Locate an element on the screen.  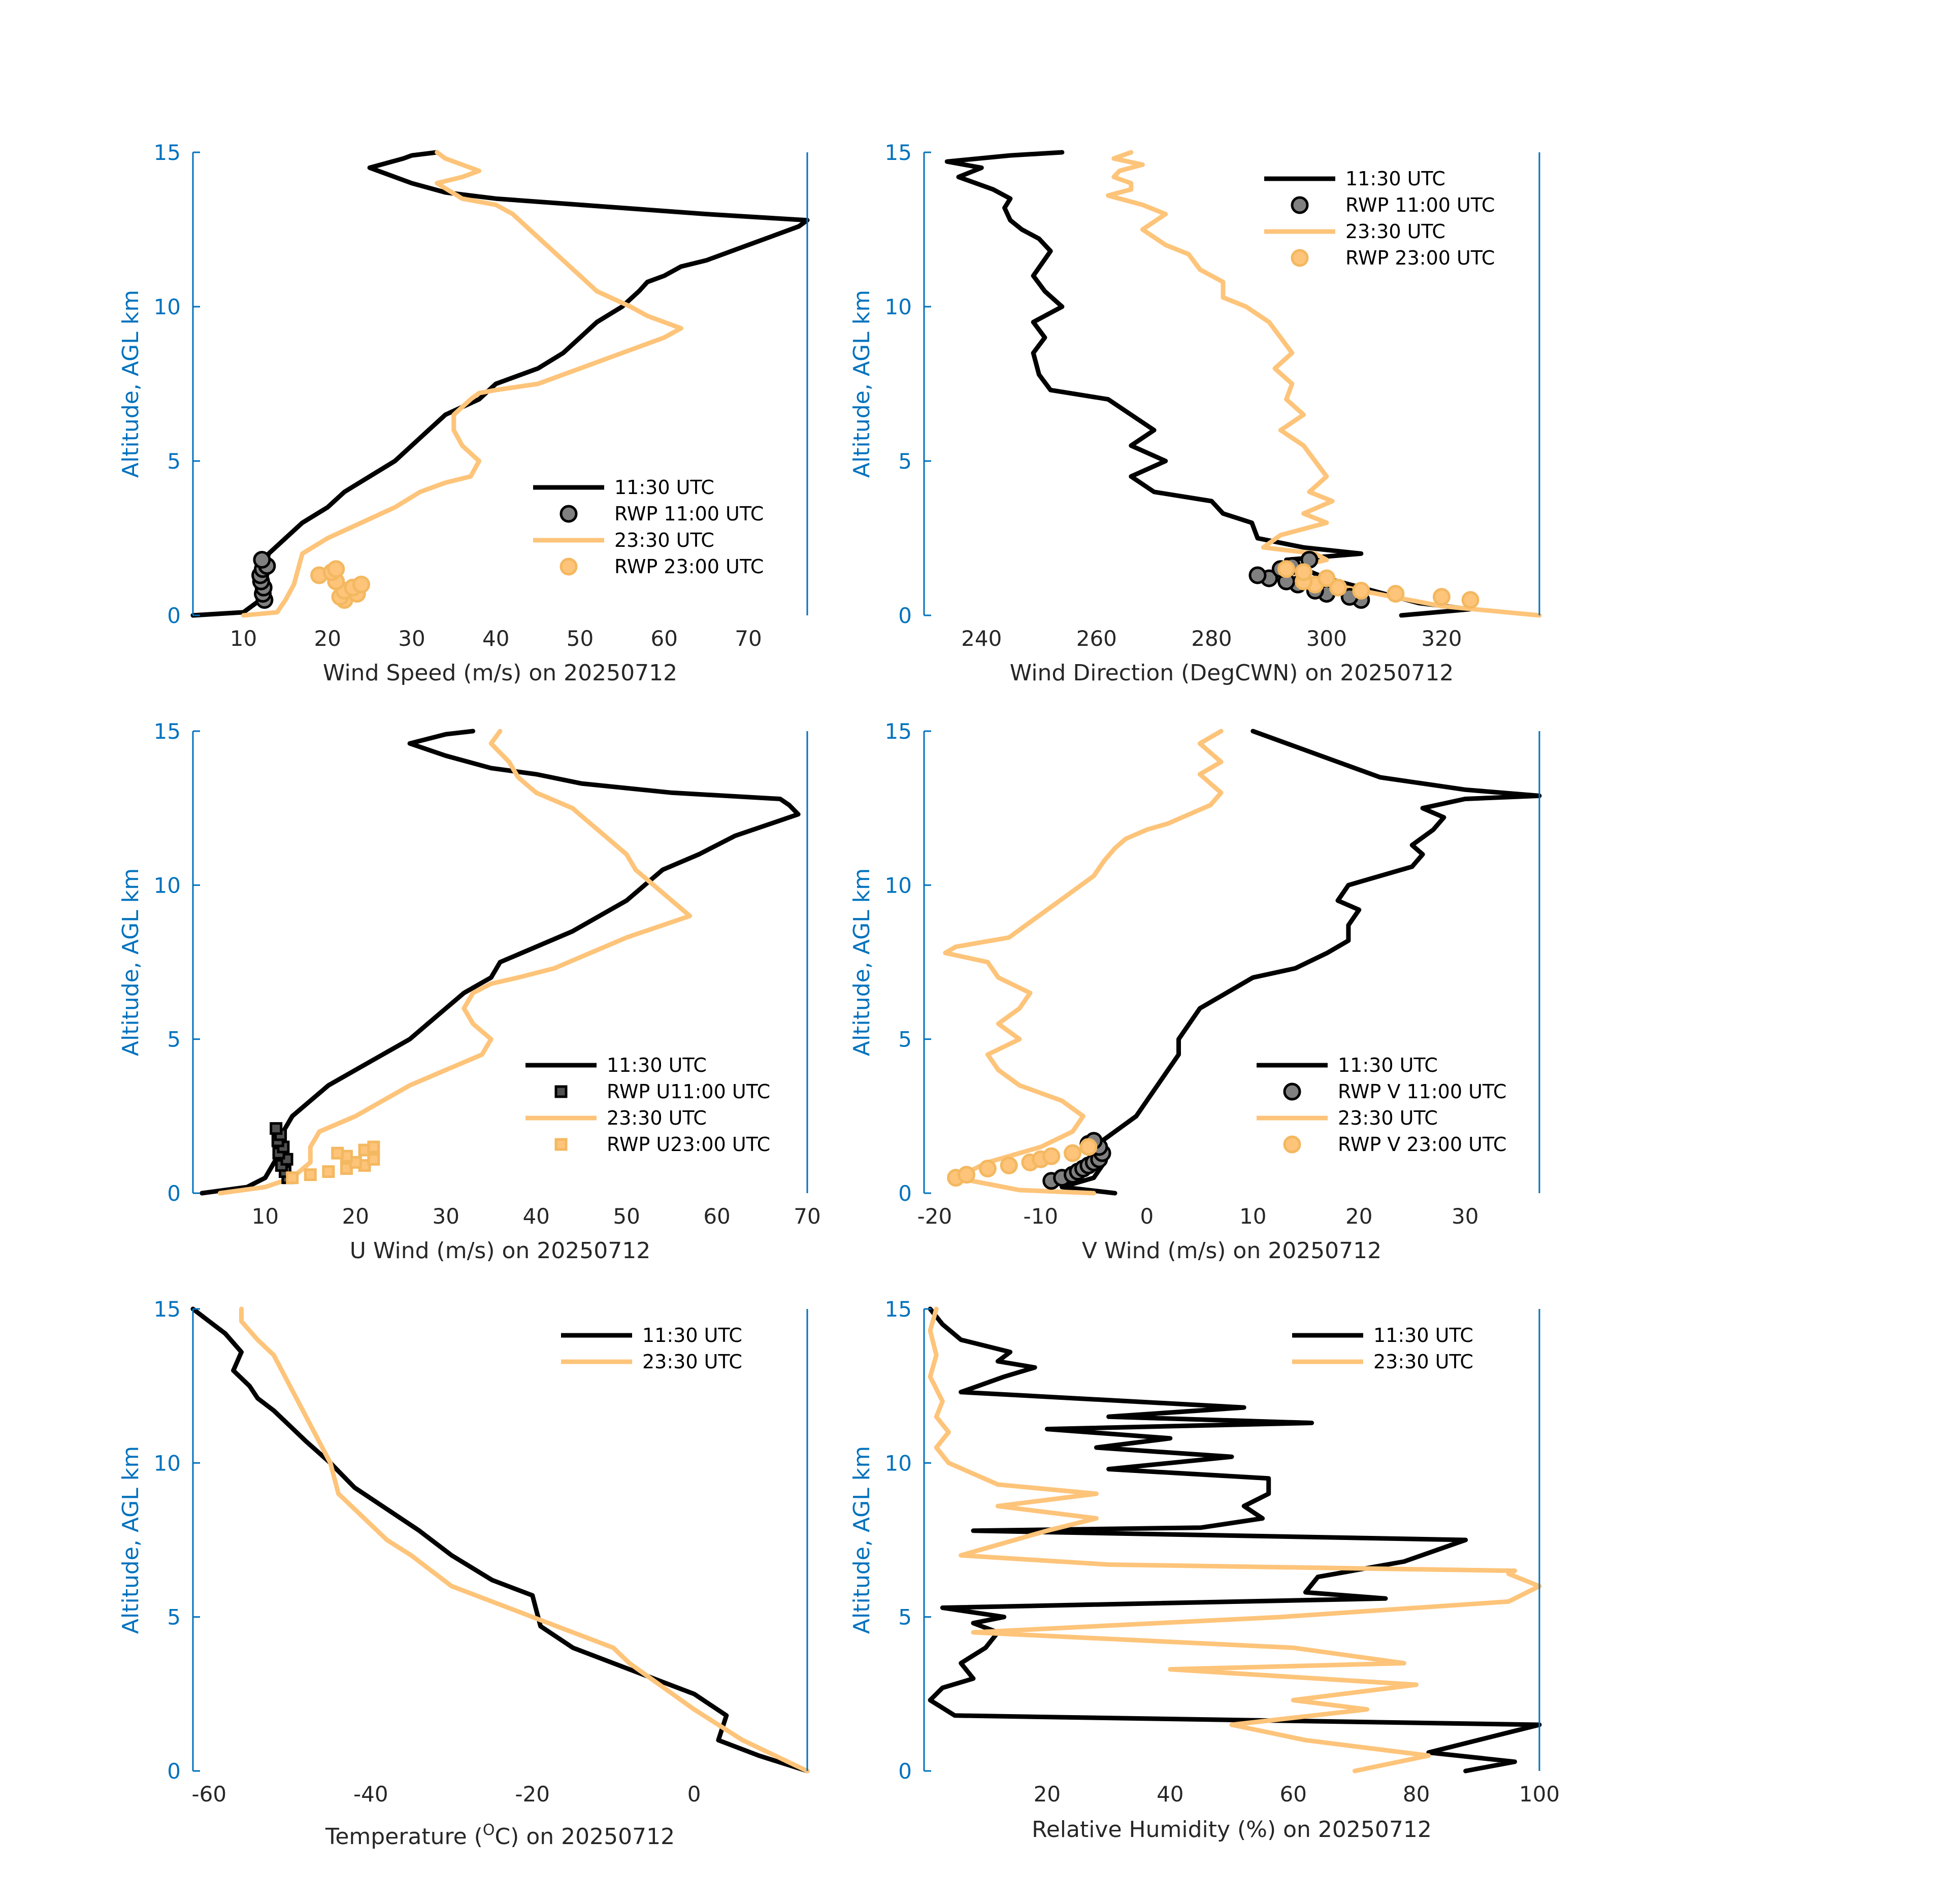
x-tick-label: 80 is located at coordinates (1416, 1795).